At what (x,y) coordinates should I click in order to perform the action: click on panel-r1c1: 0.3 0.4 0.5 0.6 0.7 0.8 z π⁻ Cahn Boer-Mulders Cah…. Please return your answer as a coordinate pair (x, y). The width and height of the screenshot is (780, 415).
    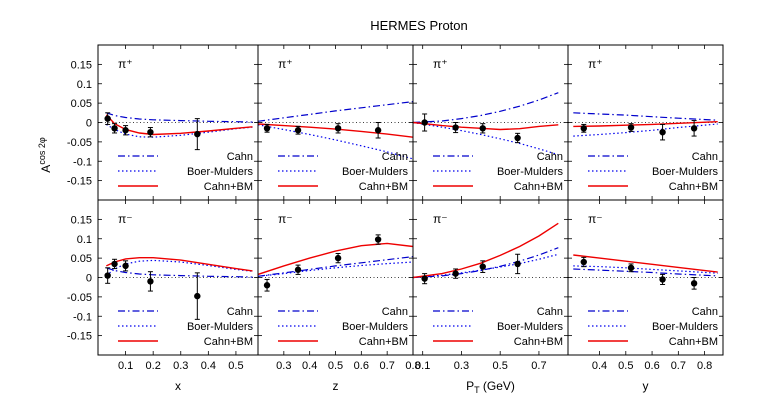
    Looking at the image, I should click on (339, 296).